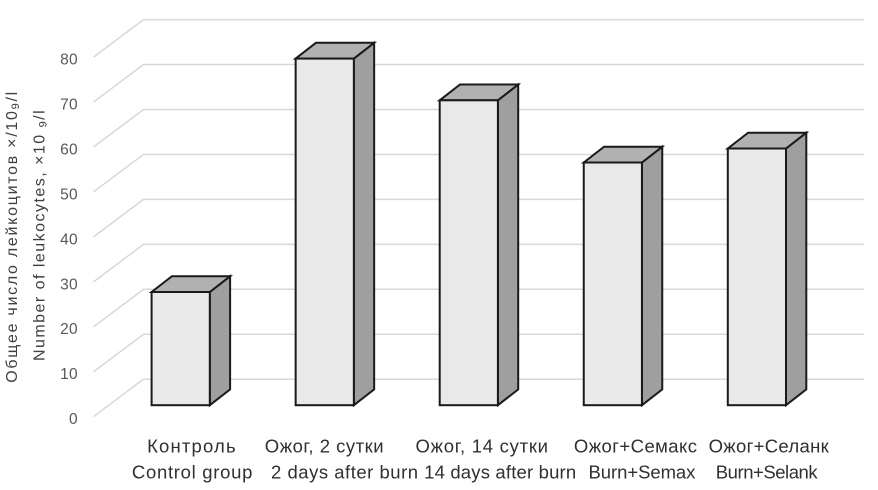 Image resolution: width=878 pixels, height=490 pixels. What do you see at coordinates (69, 60) in the screenshot?
I see `svg-text: 80` at bounding box center [69, 60].